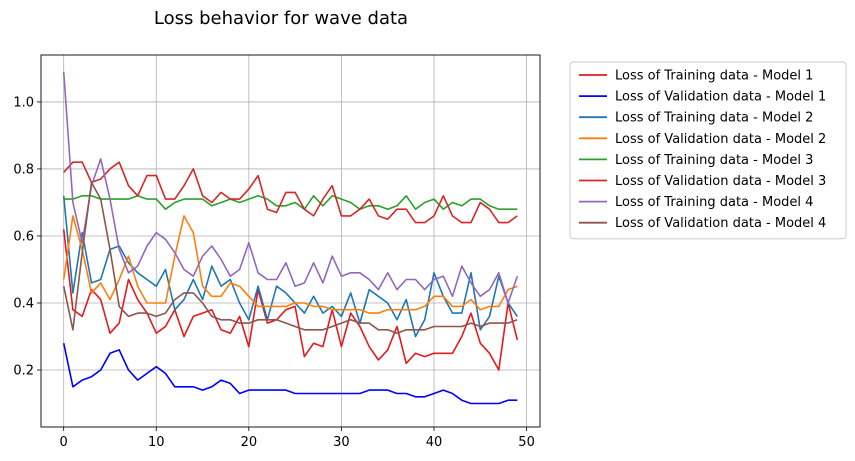  Describe the element at coordinates (434, 442) in the screenshot. I see `x-tick-label: 40` at that location.